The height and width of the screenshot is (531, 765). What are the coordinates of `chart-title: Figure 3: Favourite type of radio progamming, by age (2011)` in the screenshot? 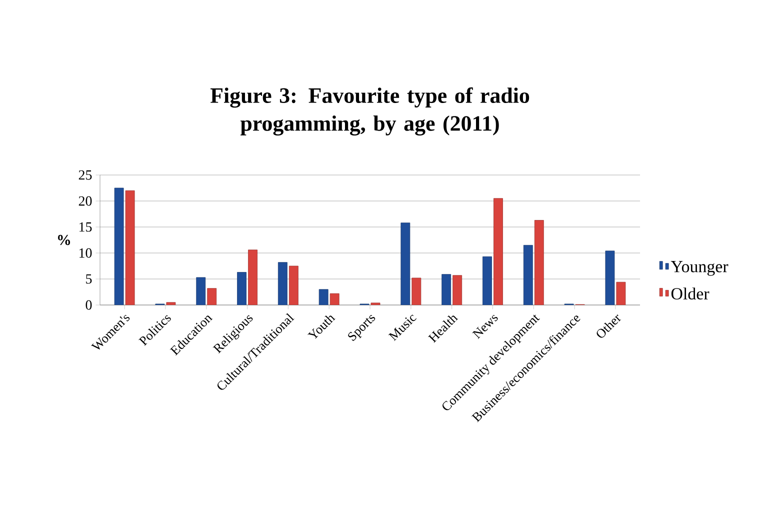 It's located at (370, 111).